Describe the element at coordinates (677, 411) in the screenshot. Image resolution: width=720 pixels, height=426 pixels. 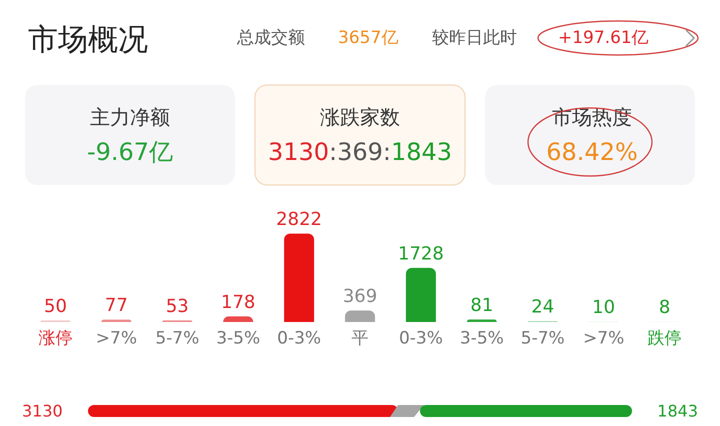
I see `text: 1843` at that location.